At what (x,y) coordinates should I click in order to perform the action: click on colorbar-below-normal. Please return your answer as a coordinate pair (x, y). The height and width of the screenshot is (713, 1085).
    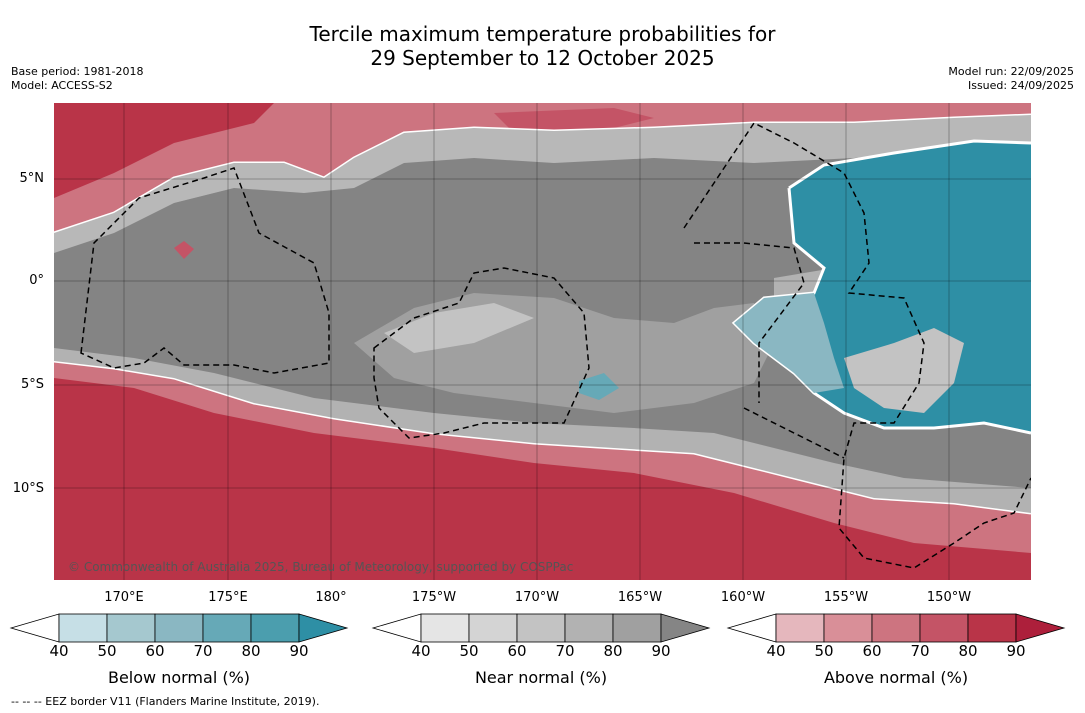
    Looking at the image, I should click on (179, 628).